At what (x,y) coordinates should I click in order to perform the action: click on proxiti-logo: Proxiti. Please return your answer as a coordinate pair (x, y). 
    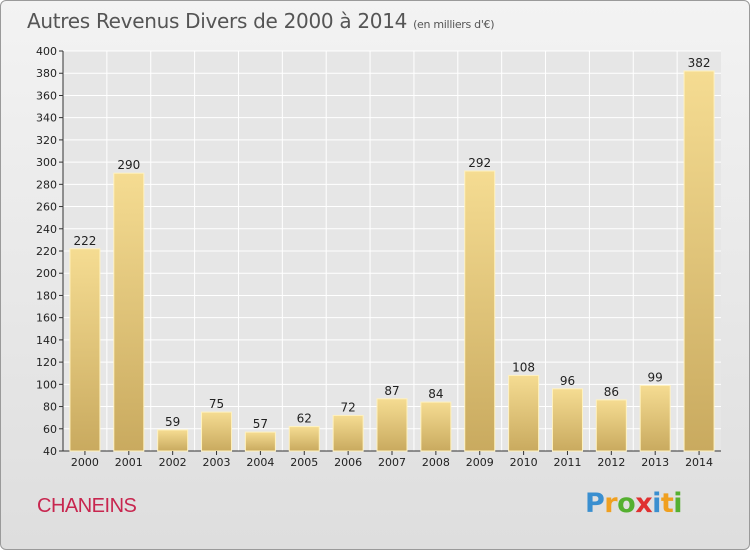
    Looking at the image, I should click on (634, 503).